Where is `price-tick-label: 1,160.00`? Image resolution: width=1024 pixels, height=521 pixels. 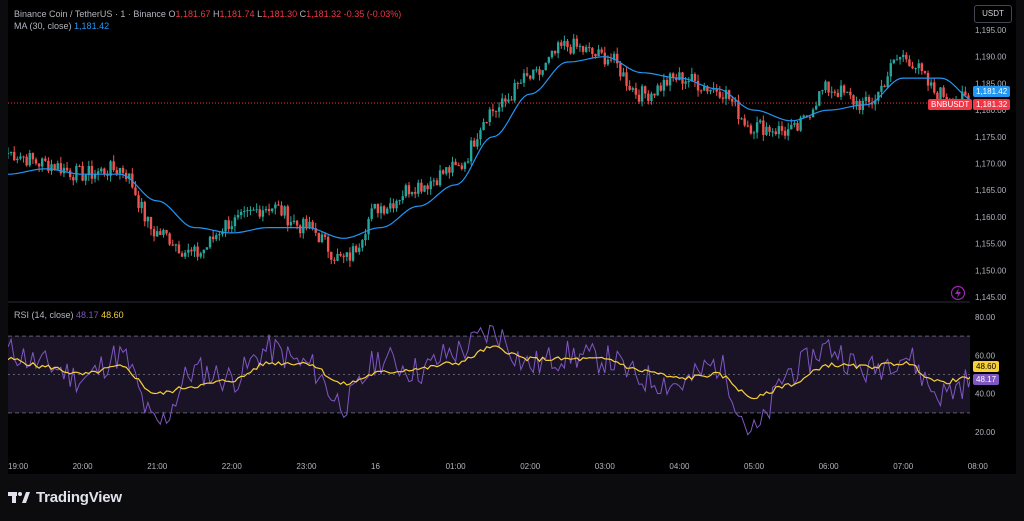
price-tick-label: 1,160.00 is located at coordinates (991, 217).